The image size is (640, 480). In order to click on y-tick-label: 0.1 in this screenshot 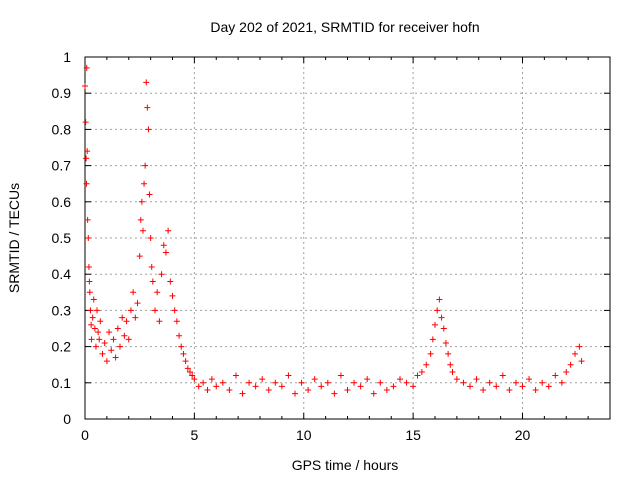, I will do `click(62, 383)`.